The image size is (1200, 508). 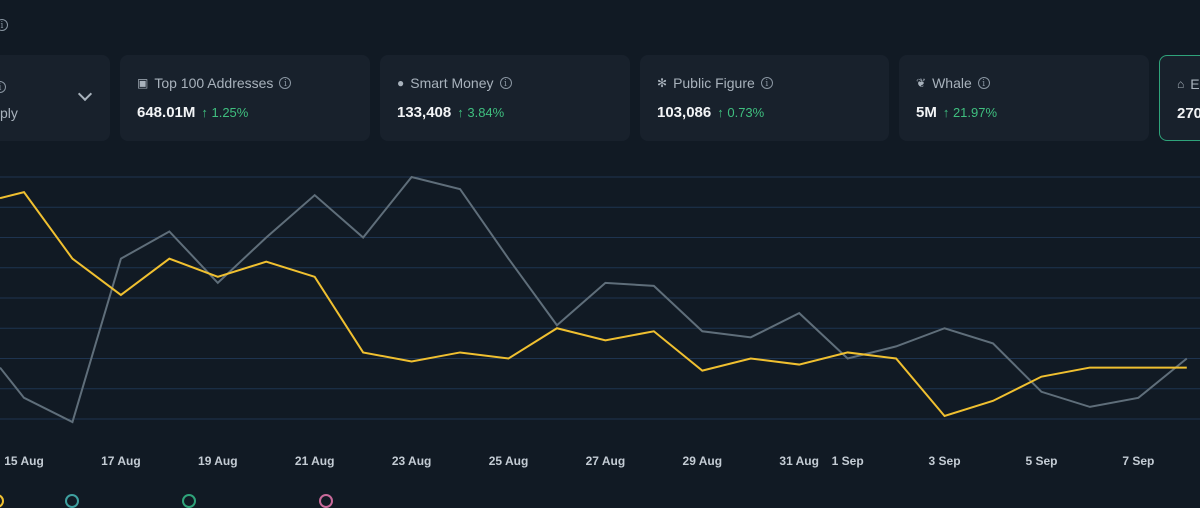 What do you see at coordinates (452, 83) in the screenshot?
I see `card-label: Smart Money` at bounding box center [452, 83].